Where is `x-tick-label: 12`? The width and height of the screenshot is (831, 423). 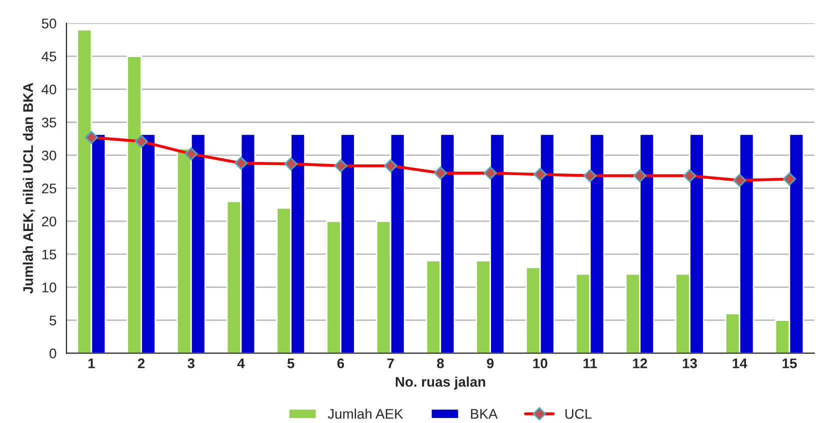
x-tick-label: 12 is located at coordinates (640, 363).